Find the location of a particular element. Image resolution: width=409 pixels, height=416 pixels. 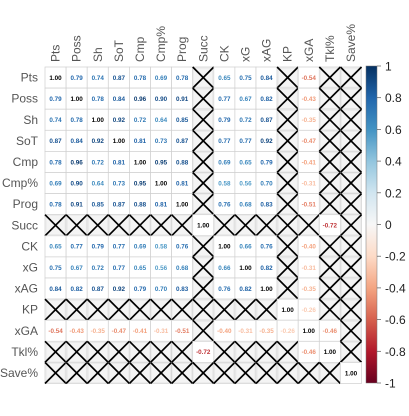

cell-value-label: 0.66 is located at coordinates (245, 247).